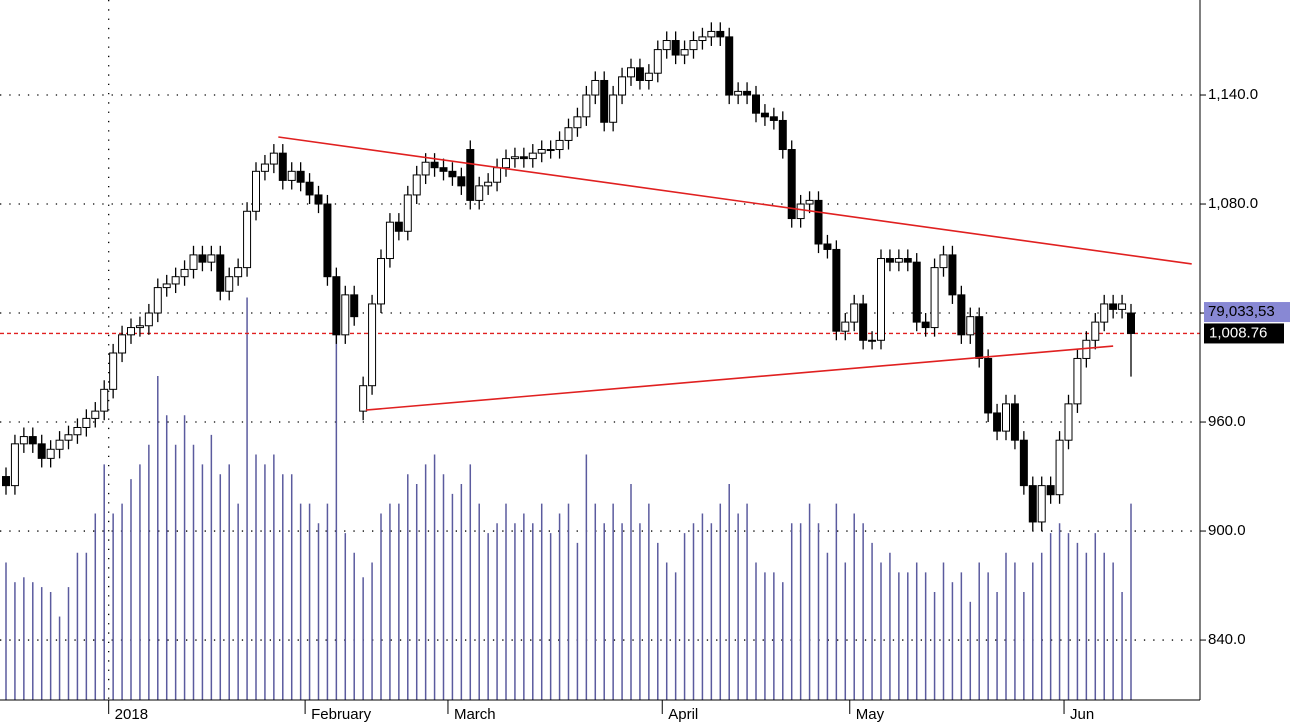  I want to click on y-tick-label: 1,140.0, so click(1233, 94).